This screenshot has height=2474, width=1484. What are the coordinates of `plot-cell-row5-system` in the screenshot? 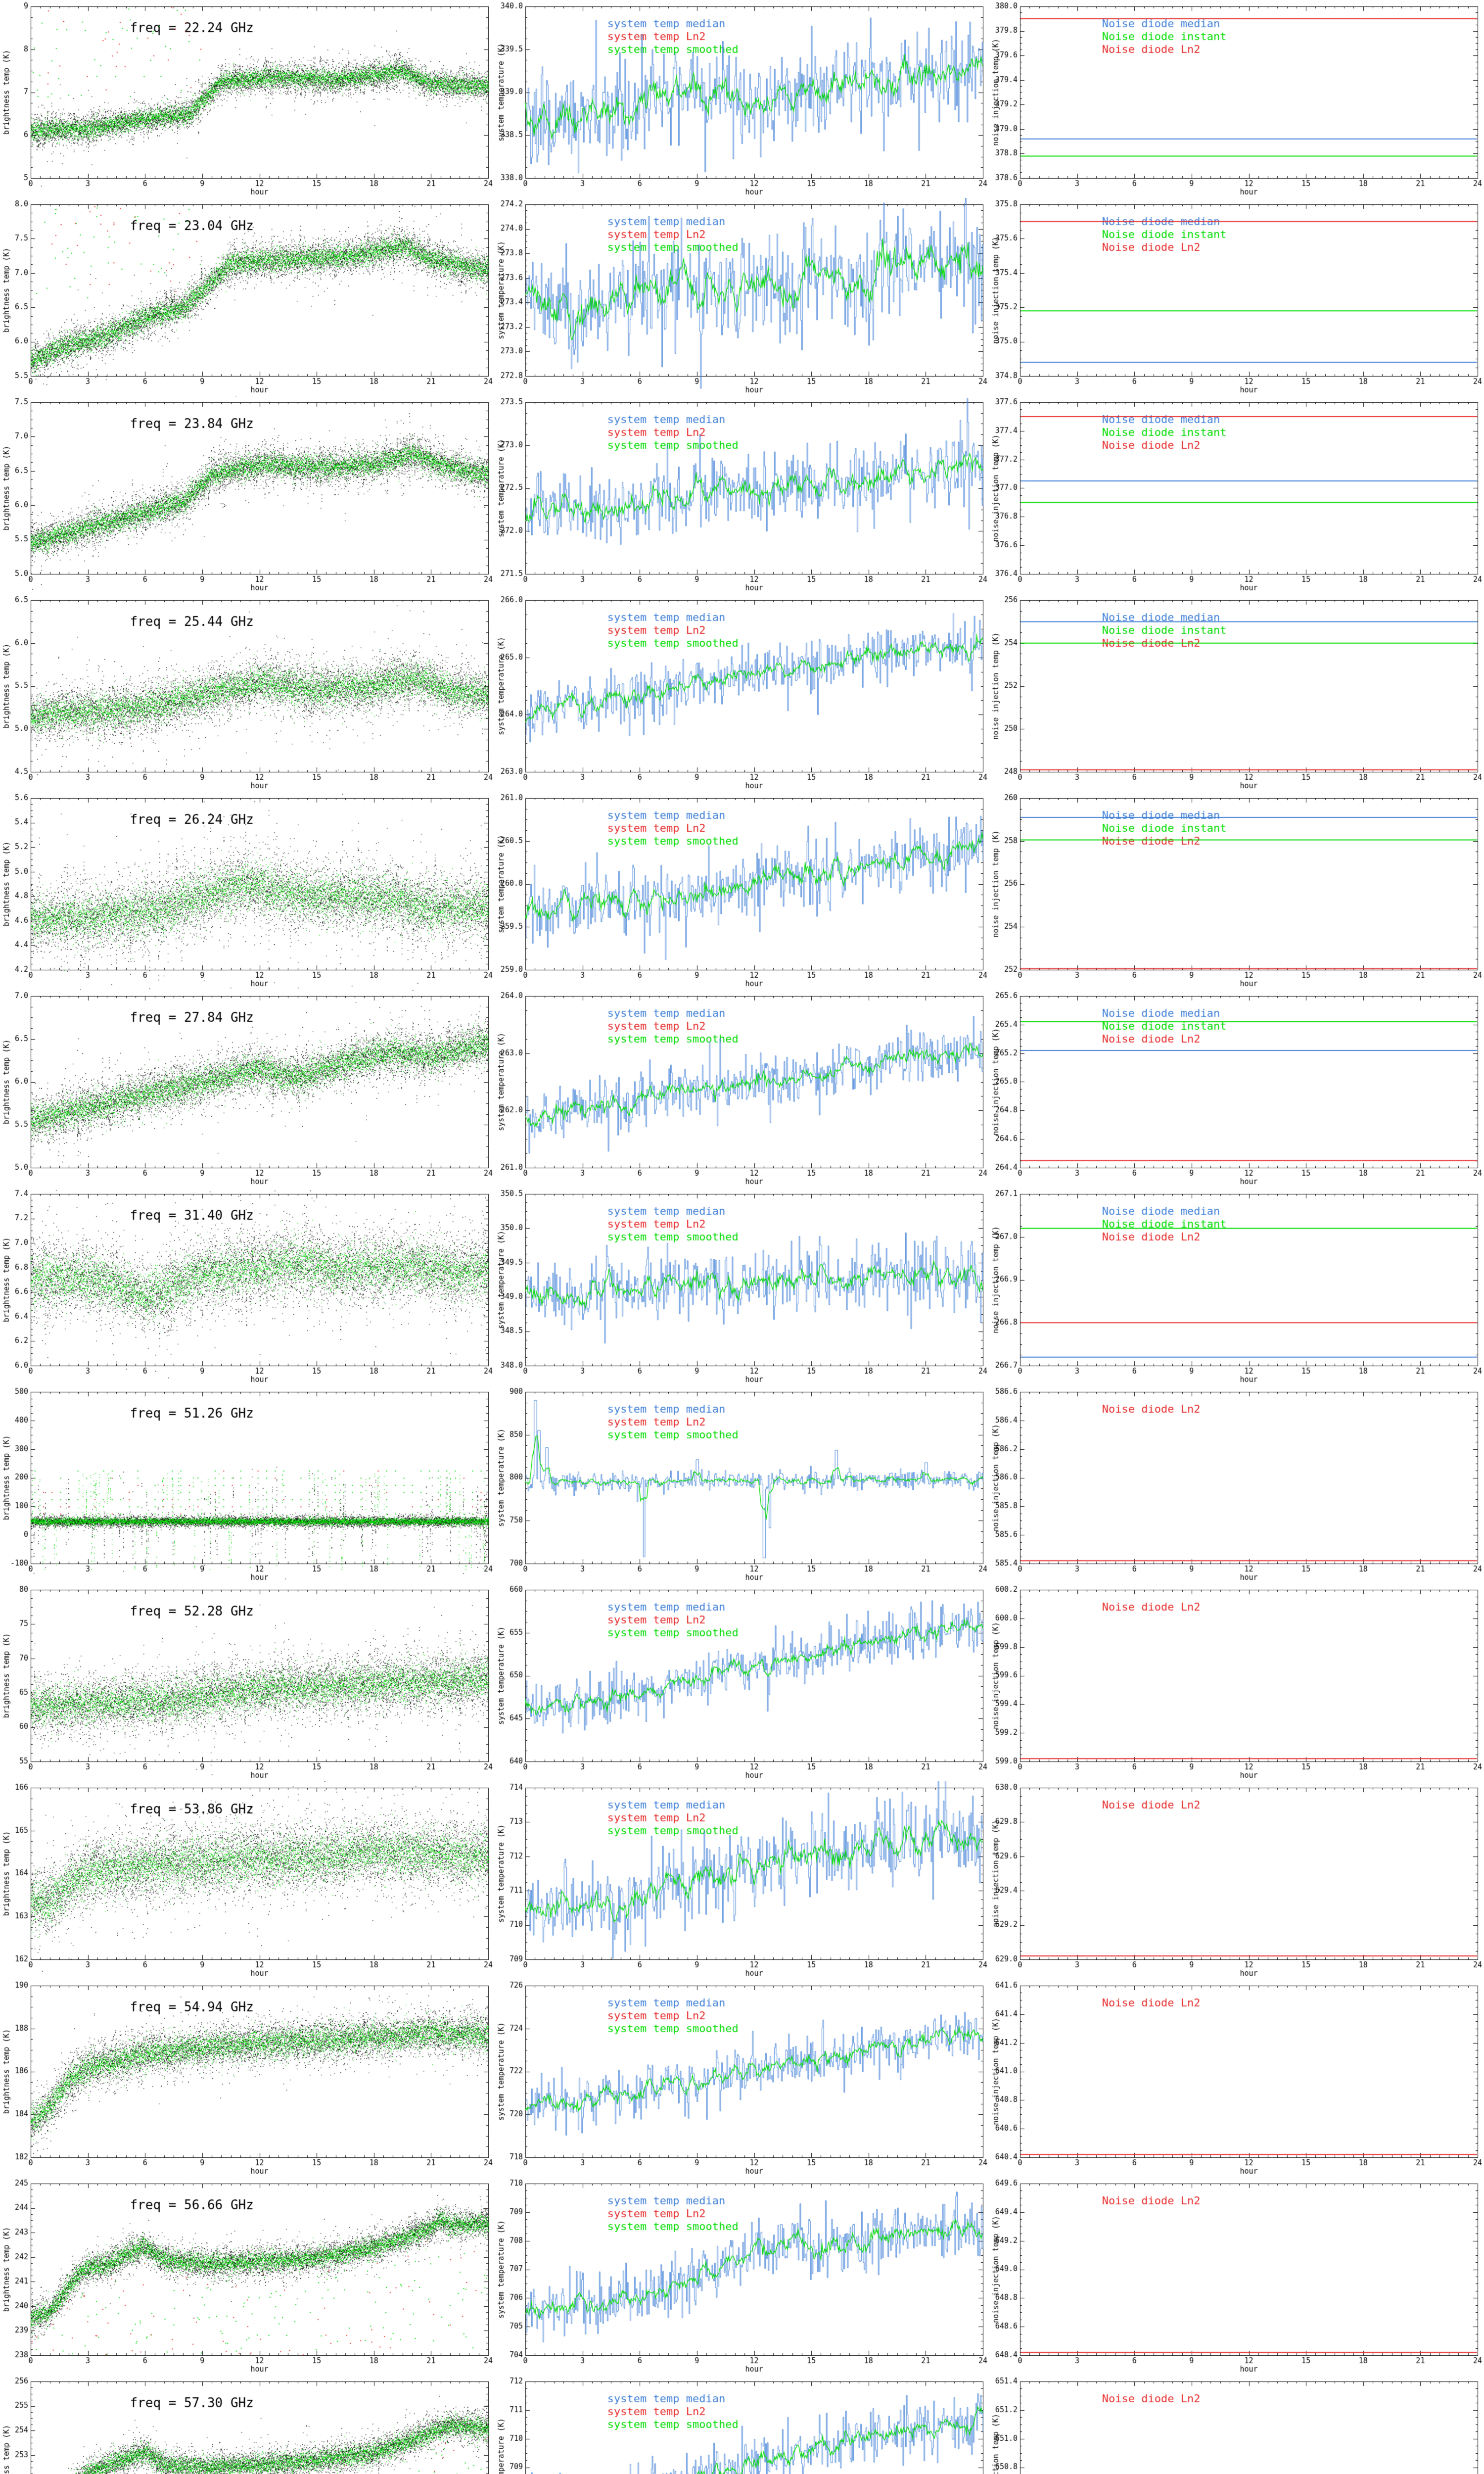 It's located at (742, 891).